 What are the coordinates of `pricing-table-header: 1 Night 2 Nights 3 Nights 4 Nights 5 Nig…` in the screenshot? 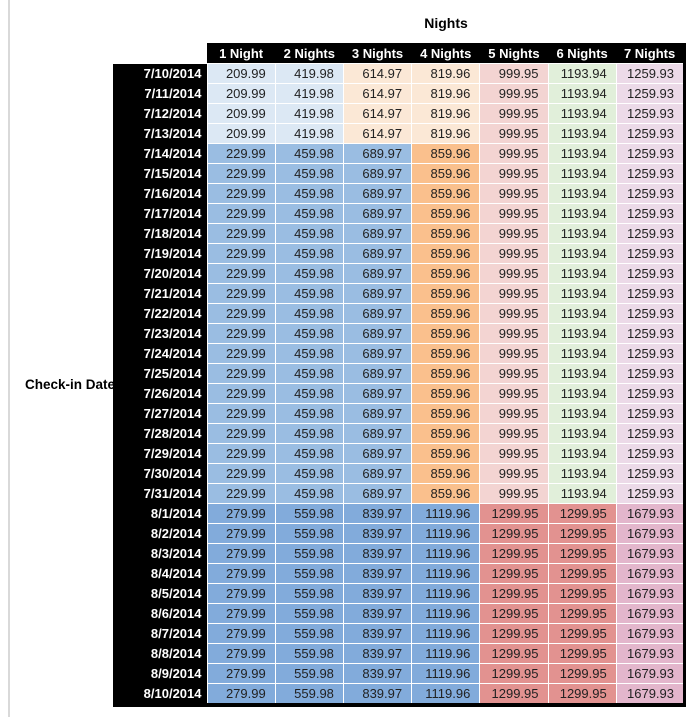 It's located at (399, 53).